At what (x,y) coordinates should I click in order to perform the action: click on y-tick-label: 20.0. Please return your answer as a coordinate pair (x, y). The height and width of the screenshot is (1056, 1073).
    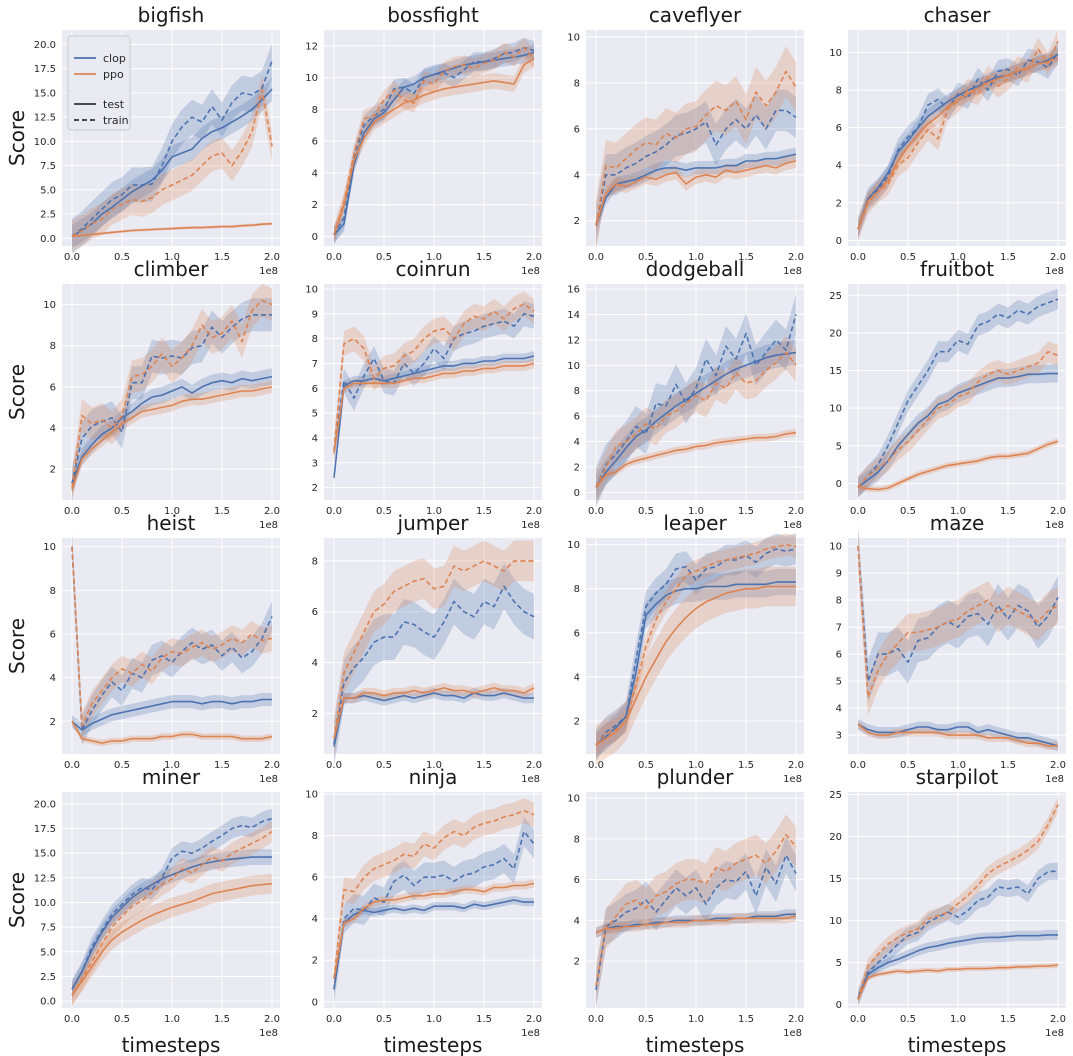
    Looking at the image, I should click on (45, 804).